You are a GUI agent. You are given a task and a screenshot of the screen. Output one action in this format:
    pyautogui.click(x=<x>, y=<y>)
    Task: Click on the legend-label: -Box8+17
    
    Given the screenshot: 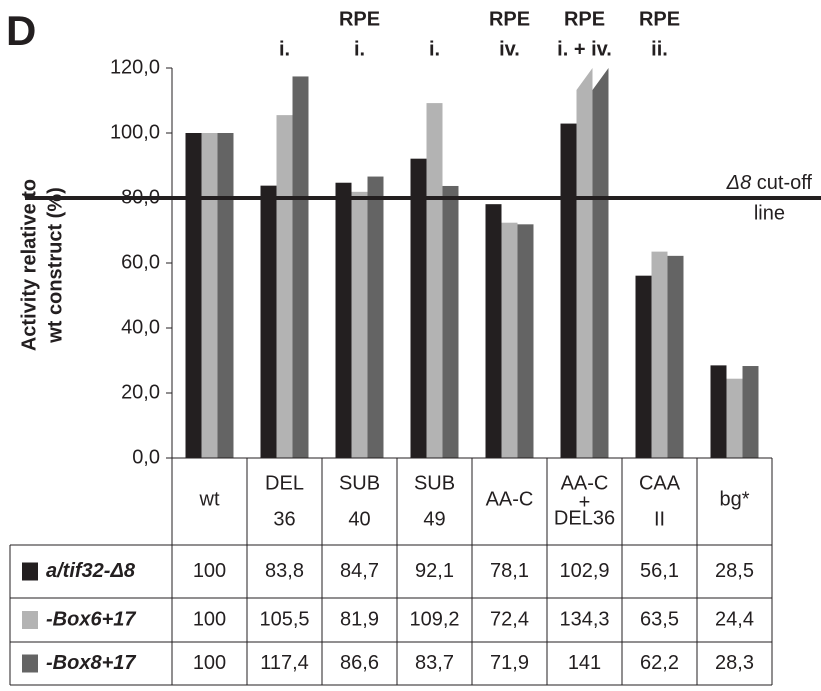 What is the action you would take?
    pyautogui.click(x=91, y=663)
    